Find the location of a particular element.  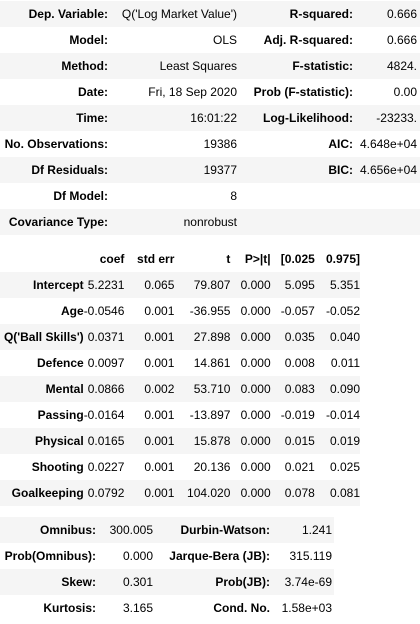

coef-cell: -0.052 is located at coordinates (342, 311).